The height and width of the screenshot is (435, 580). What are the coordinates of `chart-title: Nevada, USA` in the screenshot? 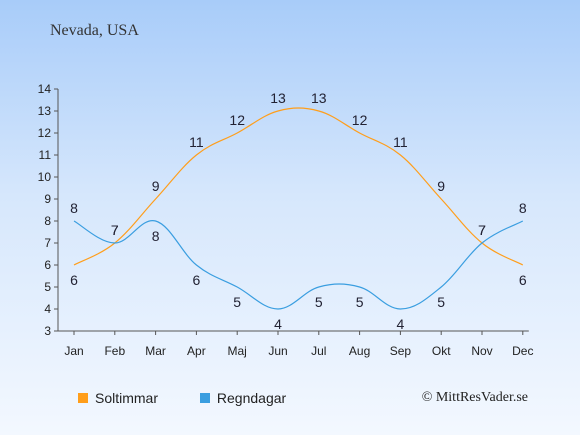 It's located at (94, 30).